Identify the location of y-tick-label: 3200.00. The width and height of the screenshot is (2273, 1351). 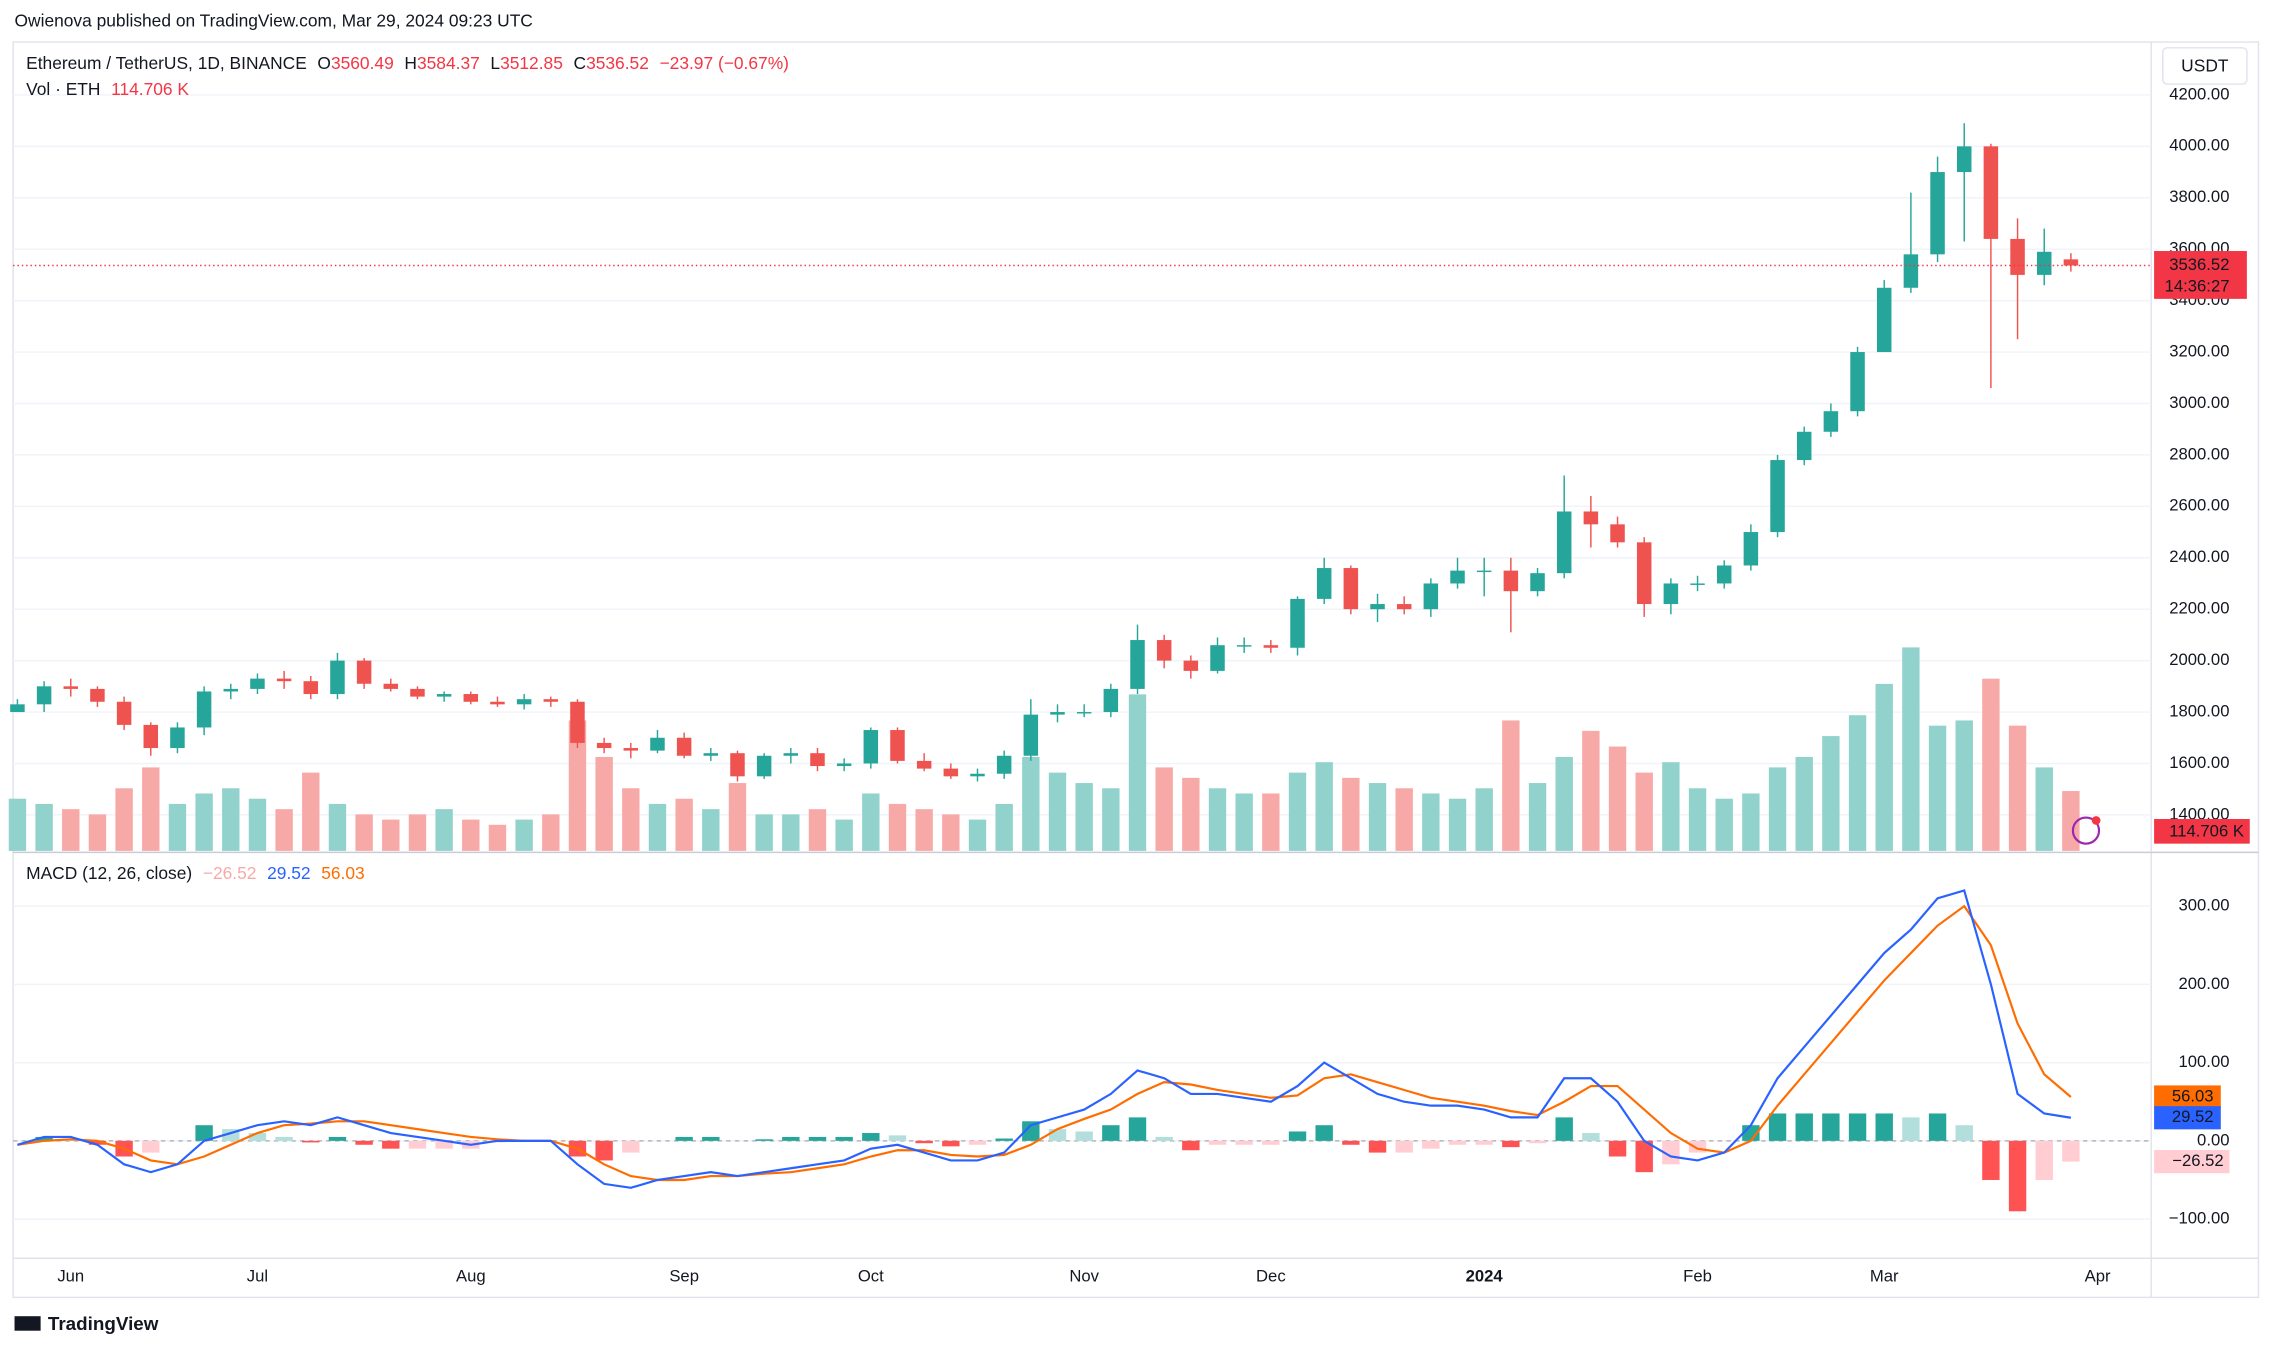
(2199, 350).